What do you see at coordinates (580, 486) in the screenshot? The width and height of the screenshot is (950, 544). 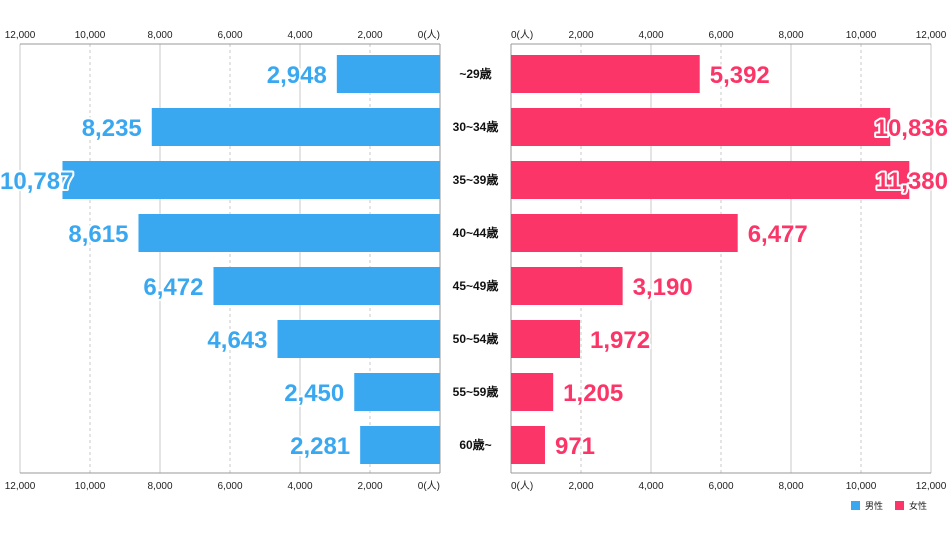 I see `tick-label-right-bottom: 2,000` at bounding box center [580, 486].